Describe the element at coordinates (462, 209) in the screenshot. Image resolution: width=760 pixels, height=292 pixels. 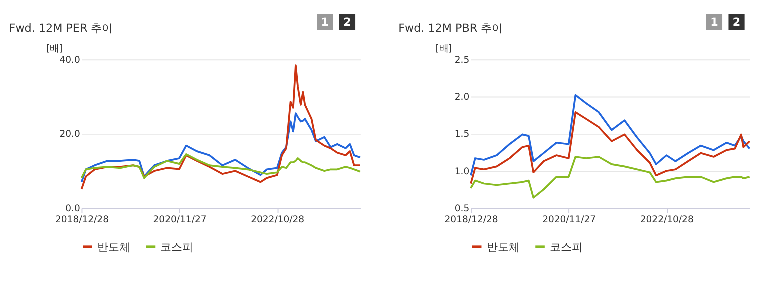
I see `y-tick-label: 0.5` at that location.